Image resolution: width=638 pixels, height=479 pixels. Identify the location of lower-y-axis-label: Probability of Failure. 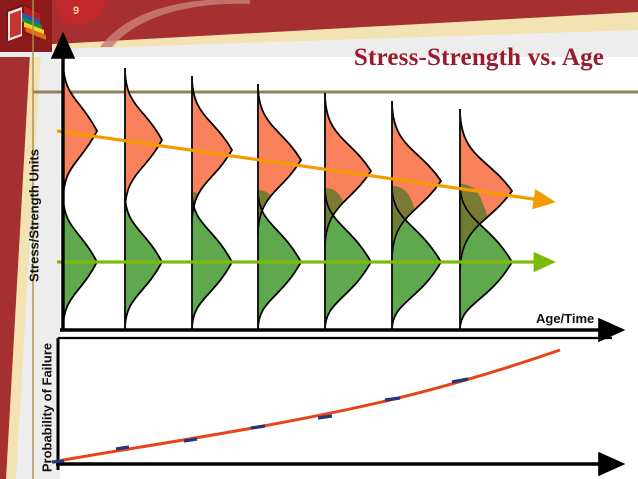
(47, 407).